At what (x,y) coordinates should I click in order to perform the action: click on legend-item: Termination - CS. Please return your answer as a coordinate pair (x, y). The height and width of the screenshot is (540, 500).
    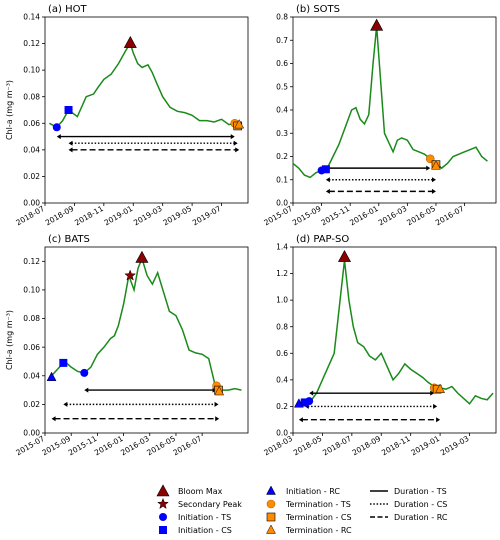
    Looking at the image, I should click on (309, 517).